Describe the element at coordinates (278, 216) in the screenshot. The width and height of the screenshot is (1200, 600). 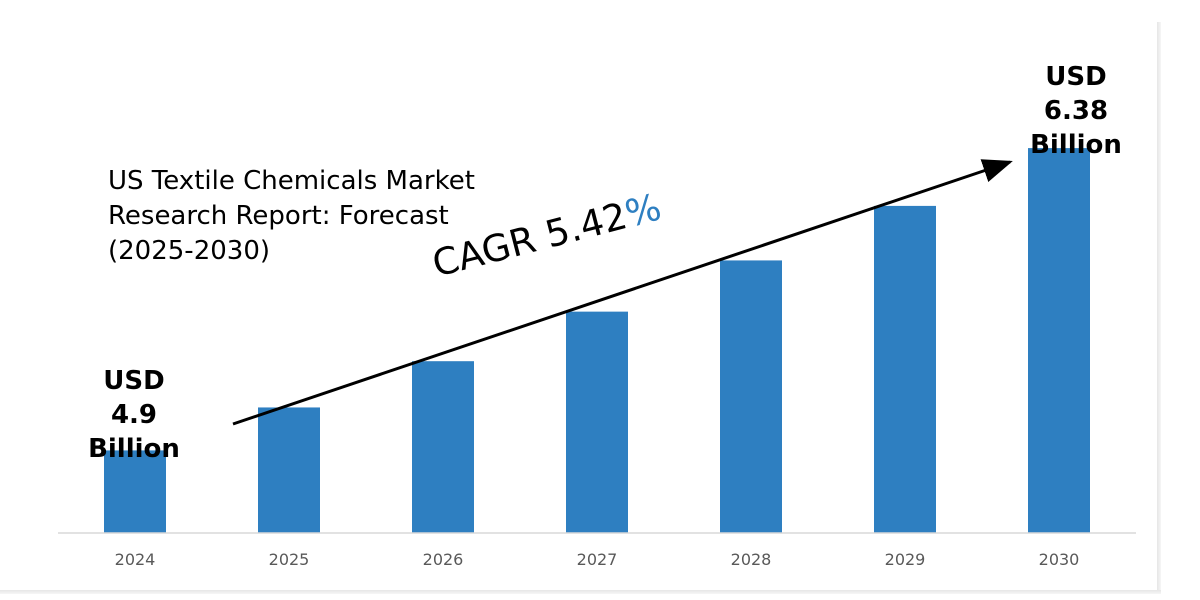
I see `title-line-2: Research Report: Forecast` at that location.